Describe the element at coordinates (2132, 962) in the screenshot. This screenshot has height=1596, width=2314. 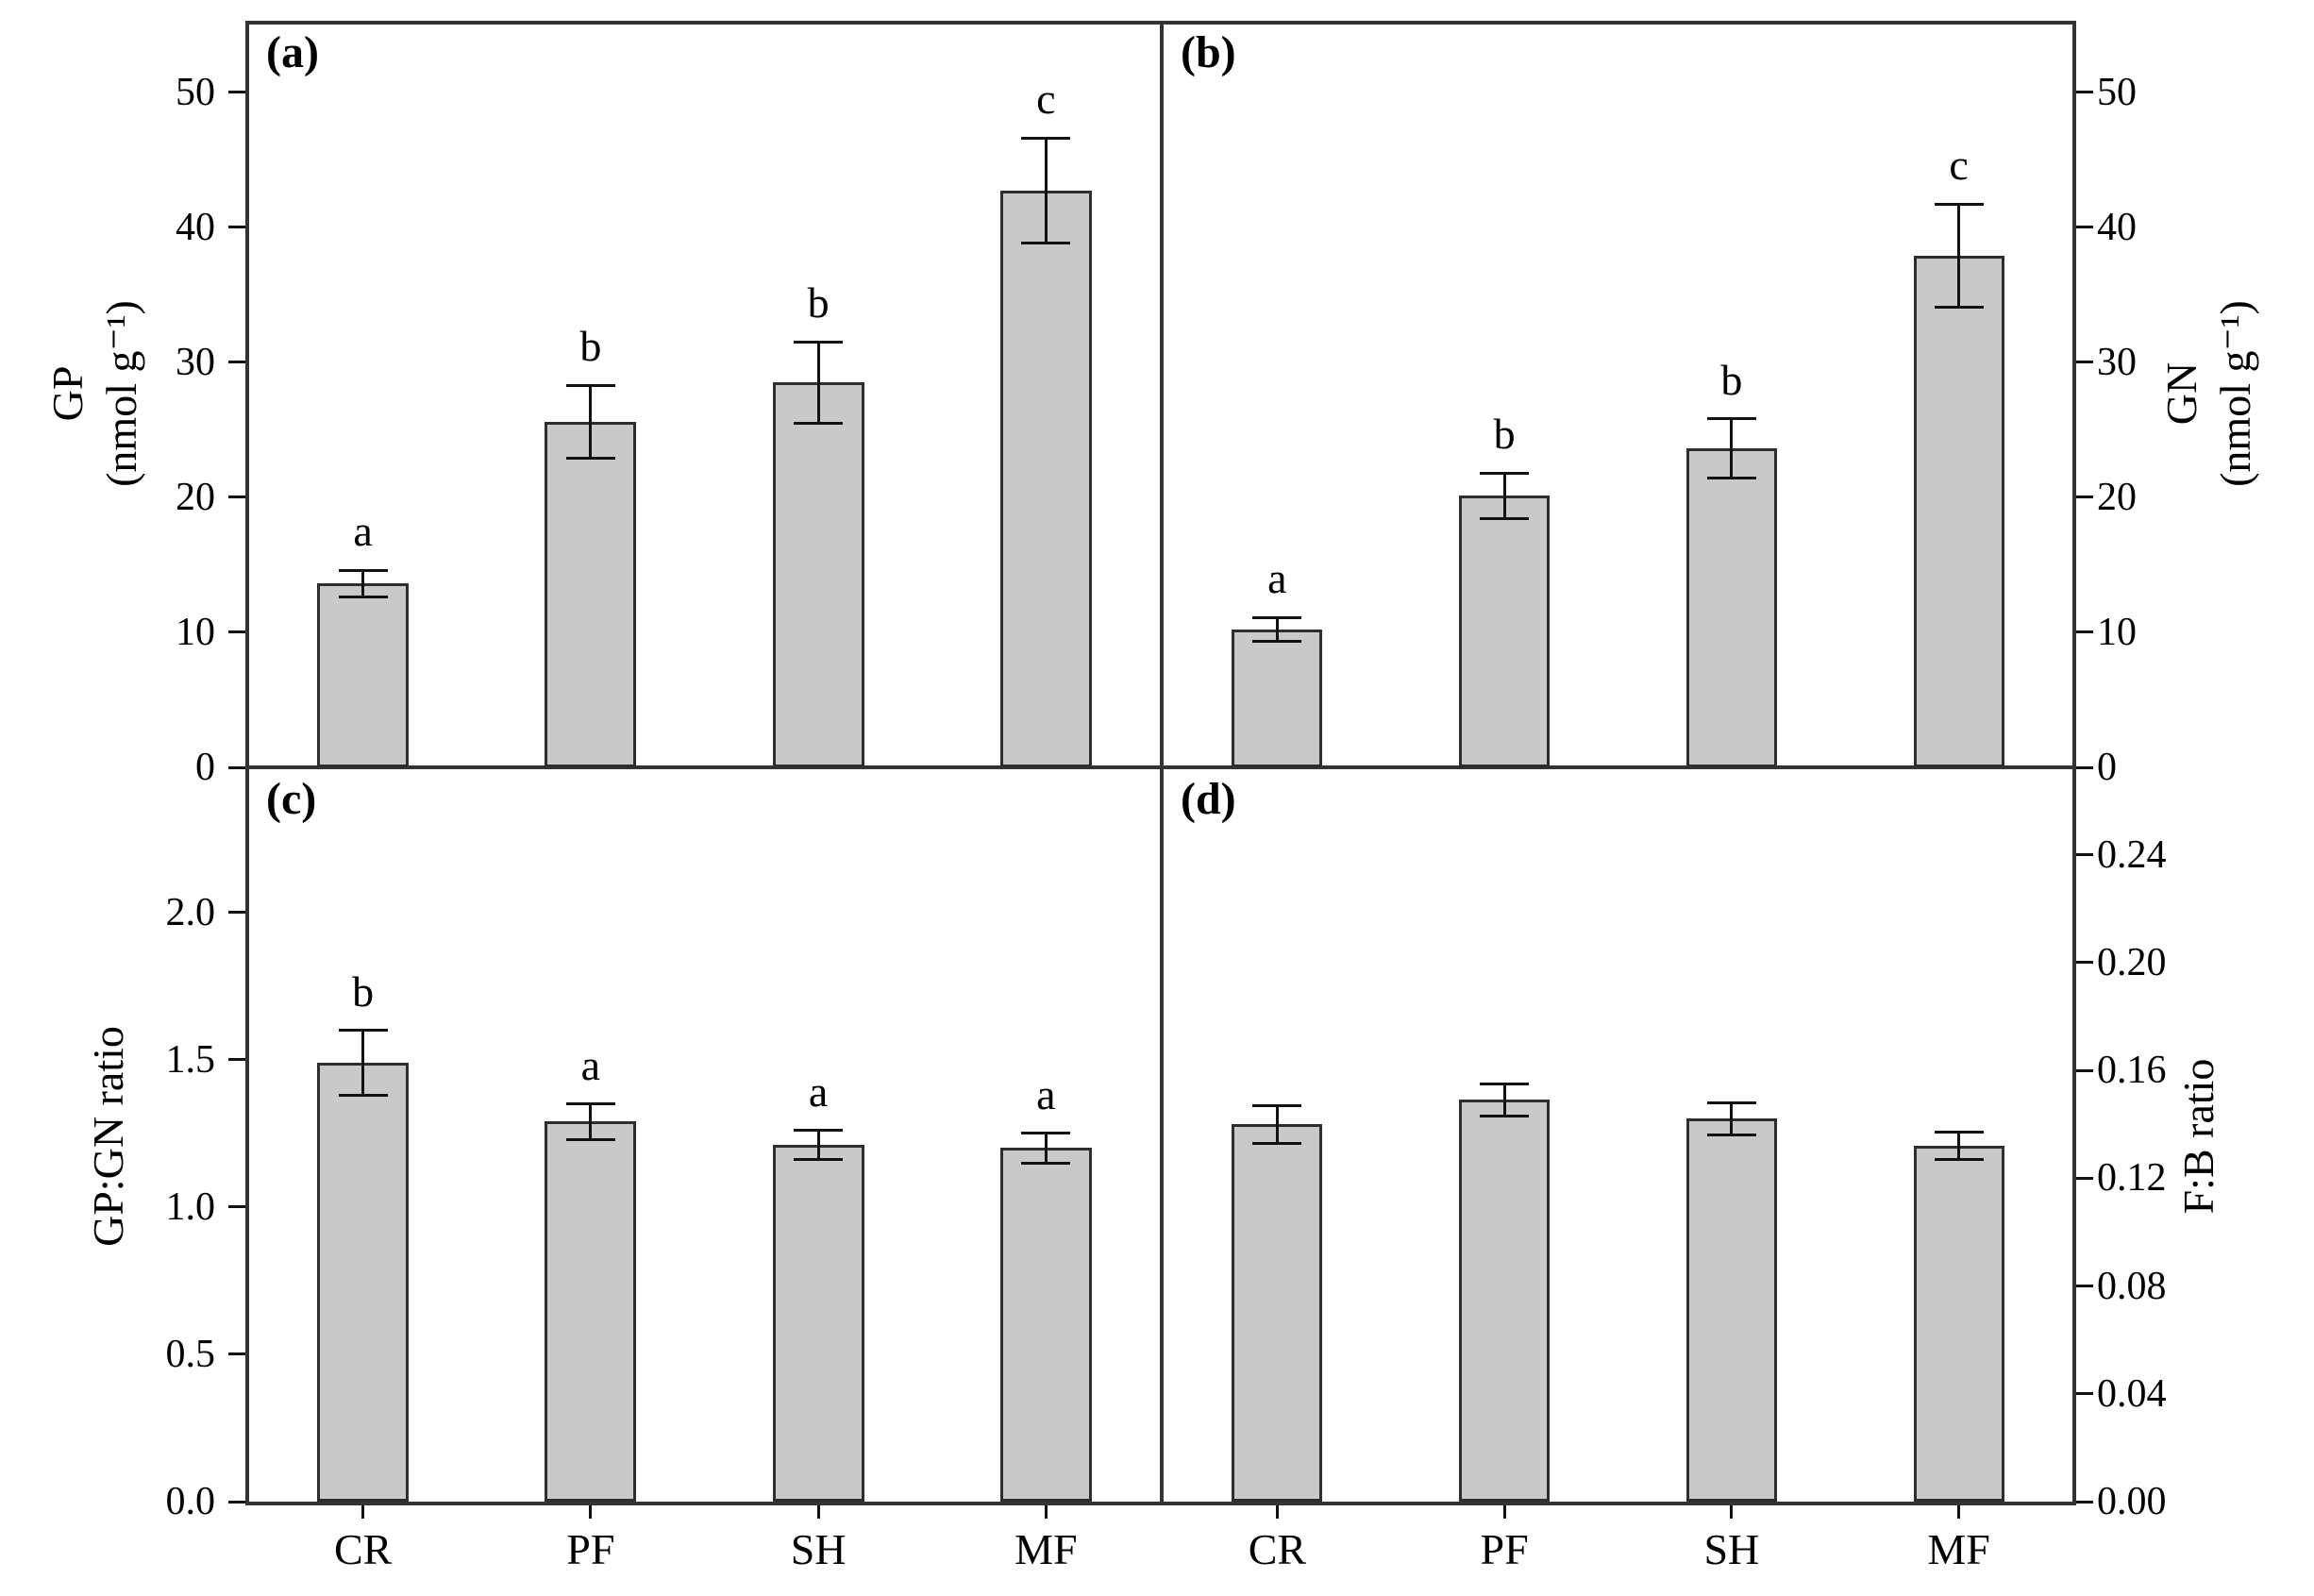
I see `y-tick-label: 0.20` at that location.